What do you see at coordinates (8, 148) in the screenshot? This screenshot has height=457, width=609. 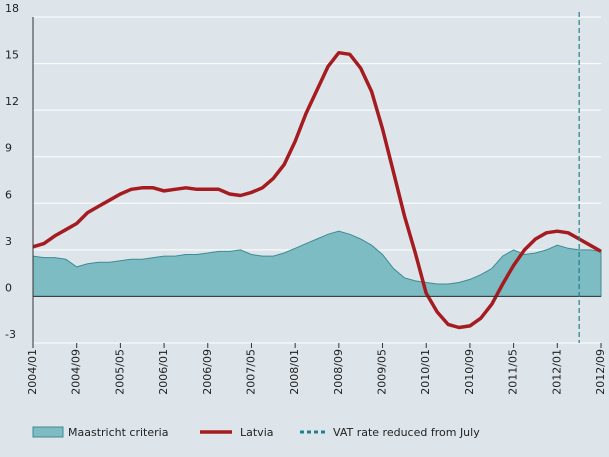 I see `y-tick-label: 9` at bounding box center [8, 148].